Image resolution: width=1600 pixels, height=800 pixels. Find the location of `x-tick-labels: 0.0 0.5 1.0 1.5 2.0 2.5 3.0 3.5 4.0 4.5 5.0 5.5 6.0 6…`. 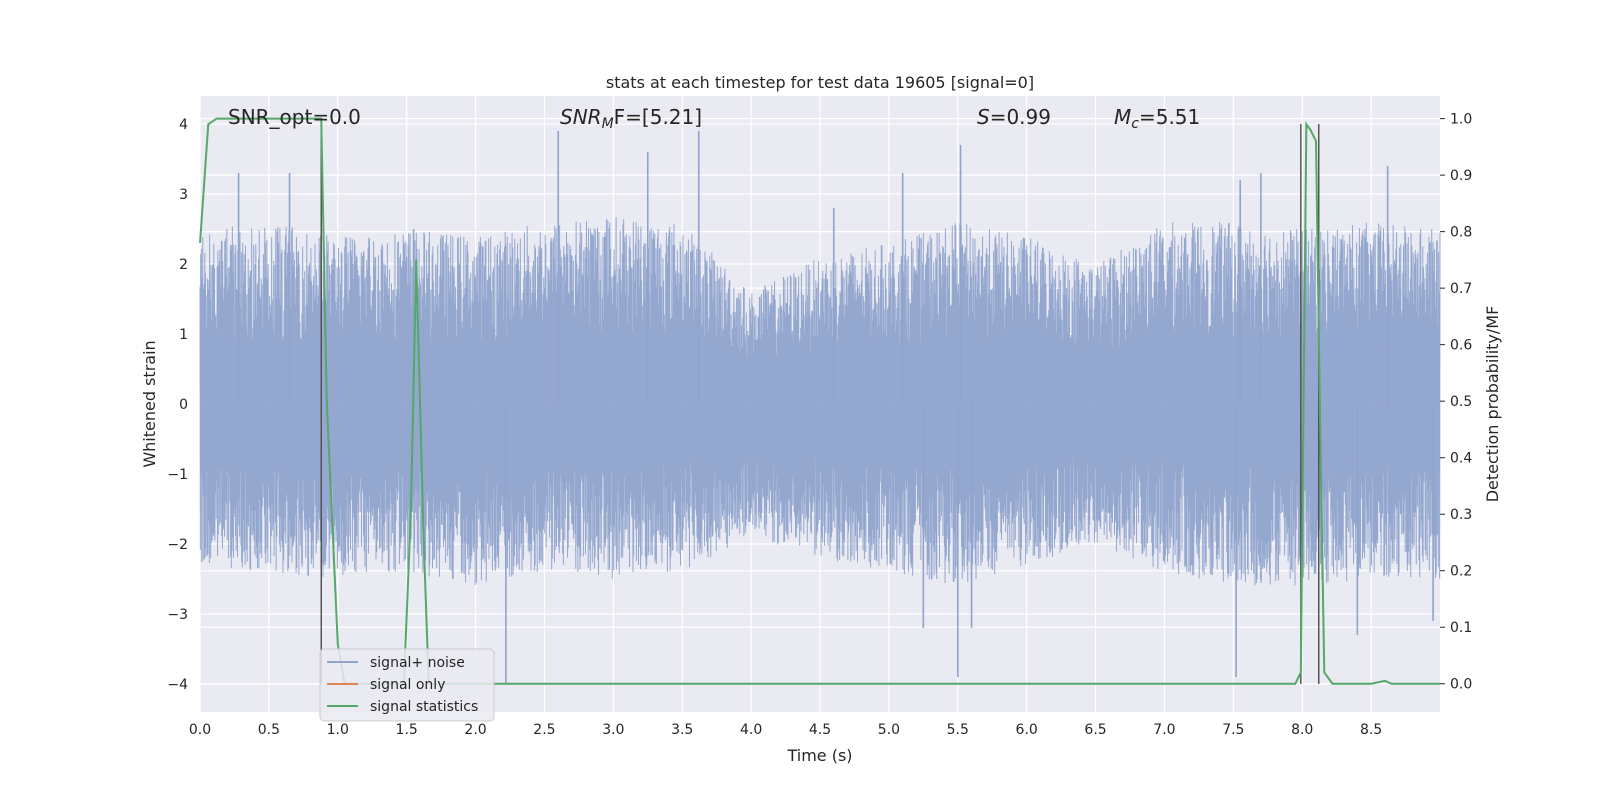

x-tick-labels: 0.0 0.5 1.0 1.5 2.0 2.5 3.0 3.5 4.0 4.5 5.0 5.5 6.0 6… is located at coordinates (785, 730).